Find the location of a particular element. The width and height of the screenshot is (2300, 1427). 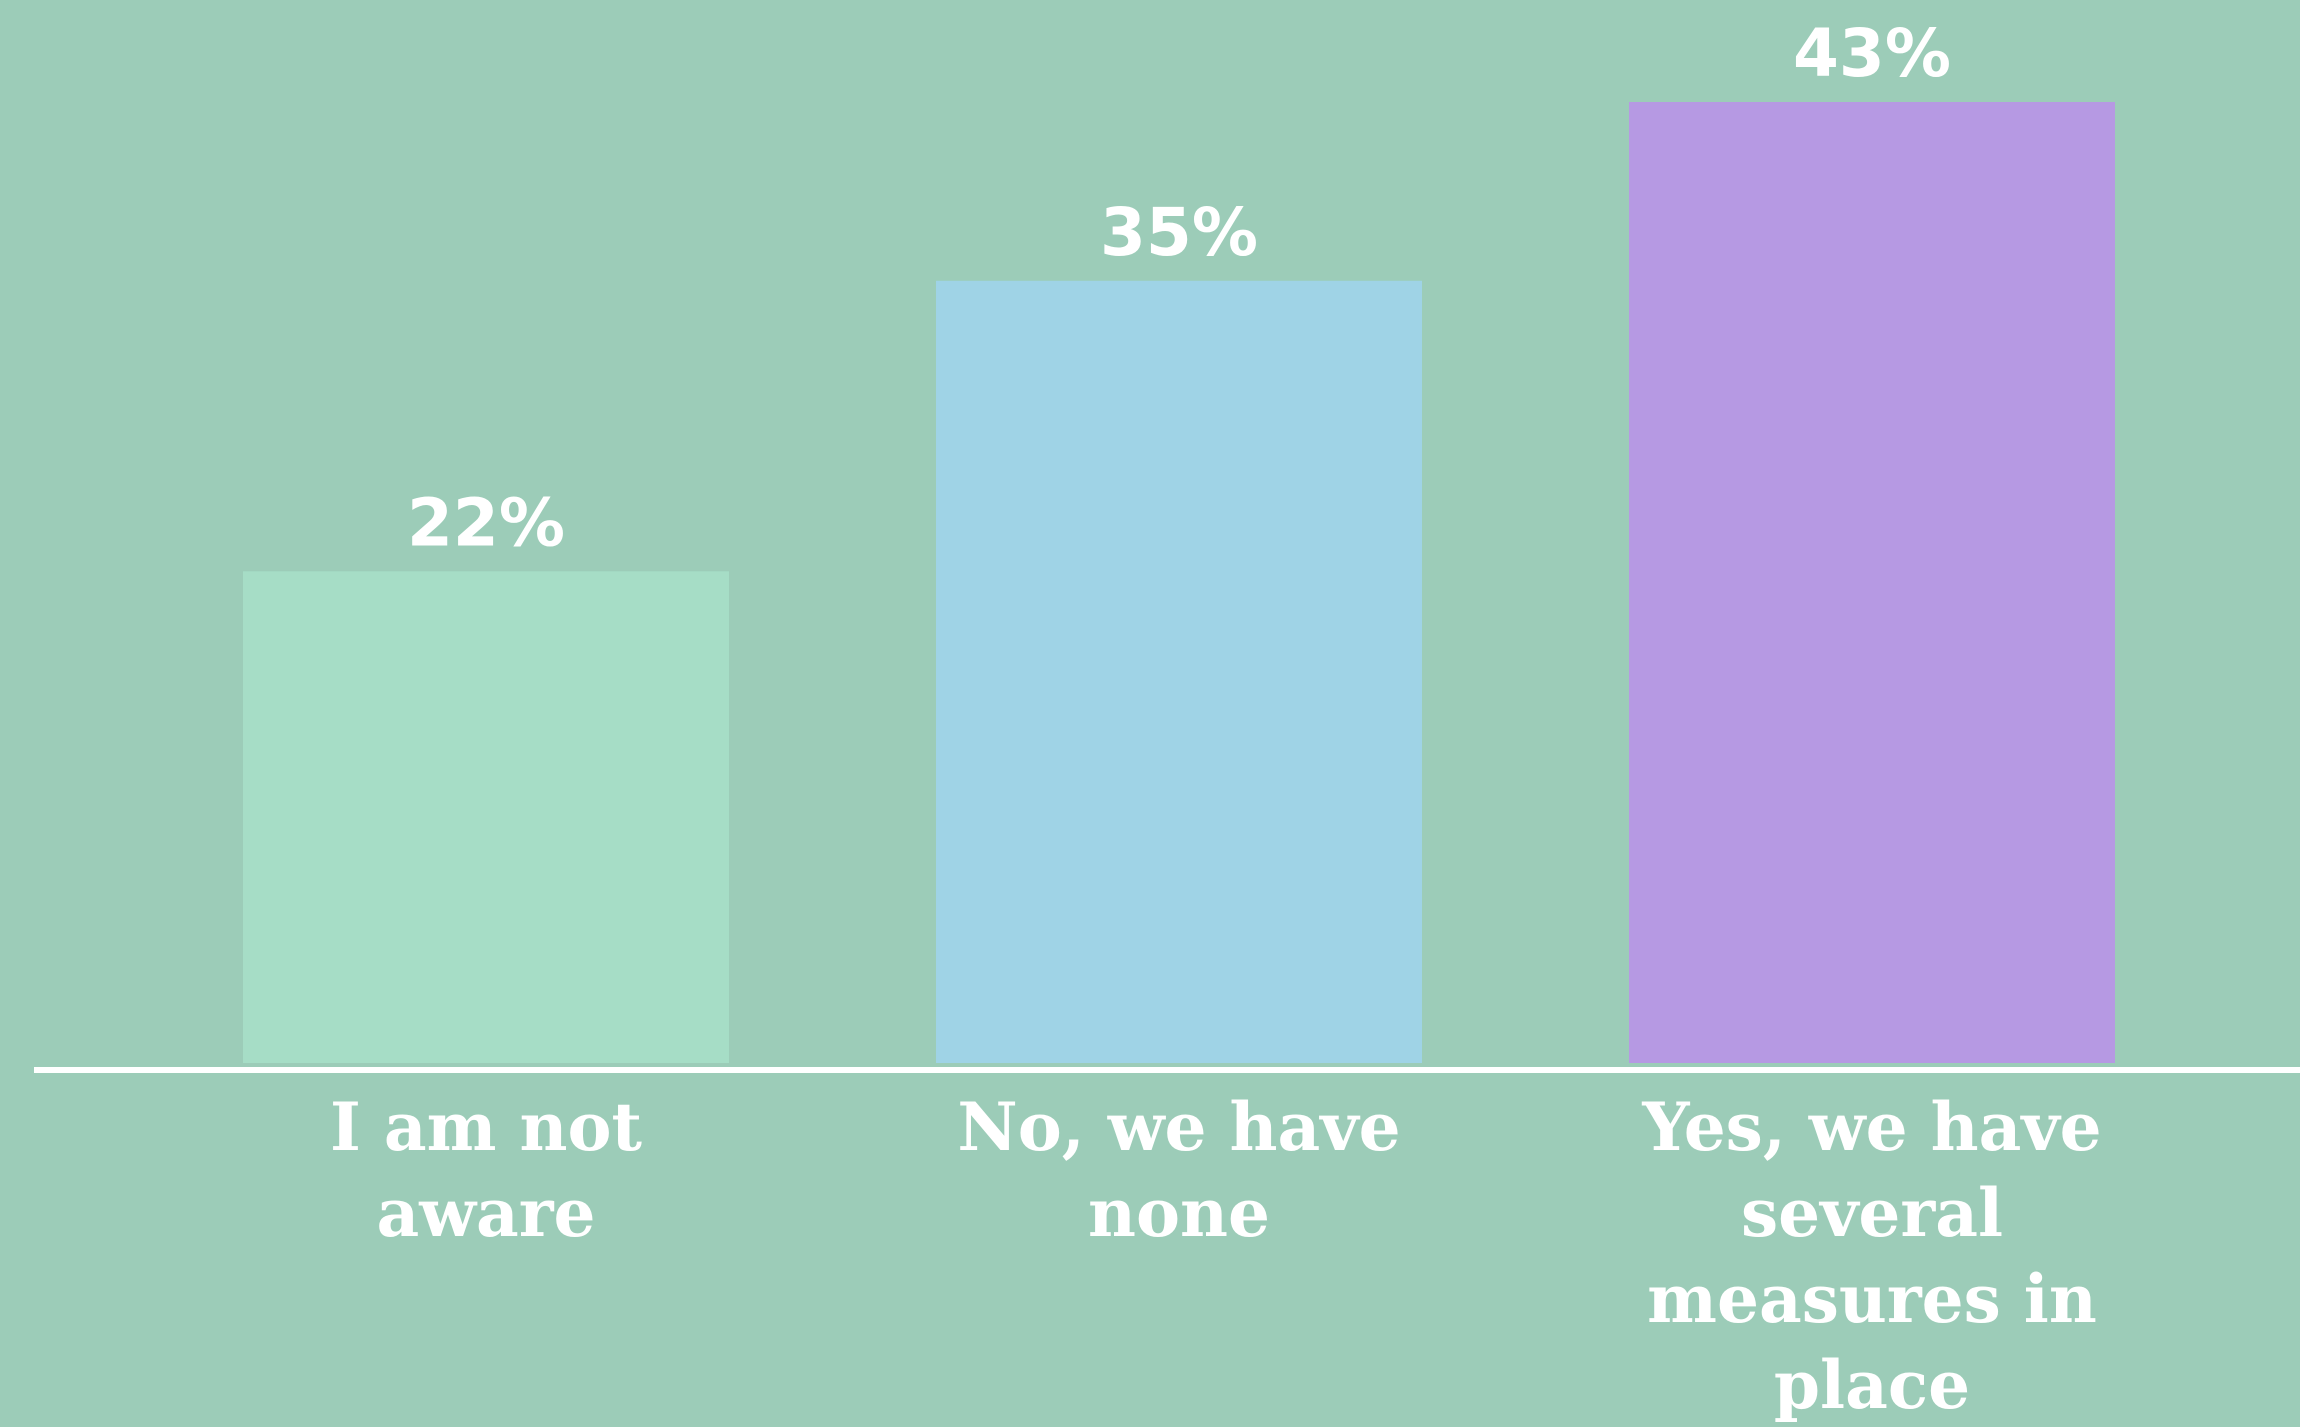

category-label-line: place is located at coordinates (1872, 1385).